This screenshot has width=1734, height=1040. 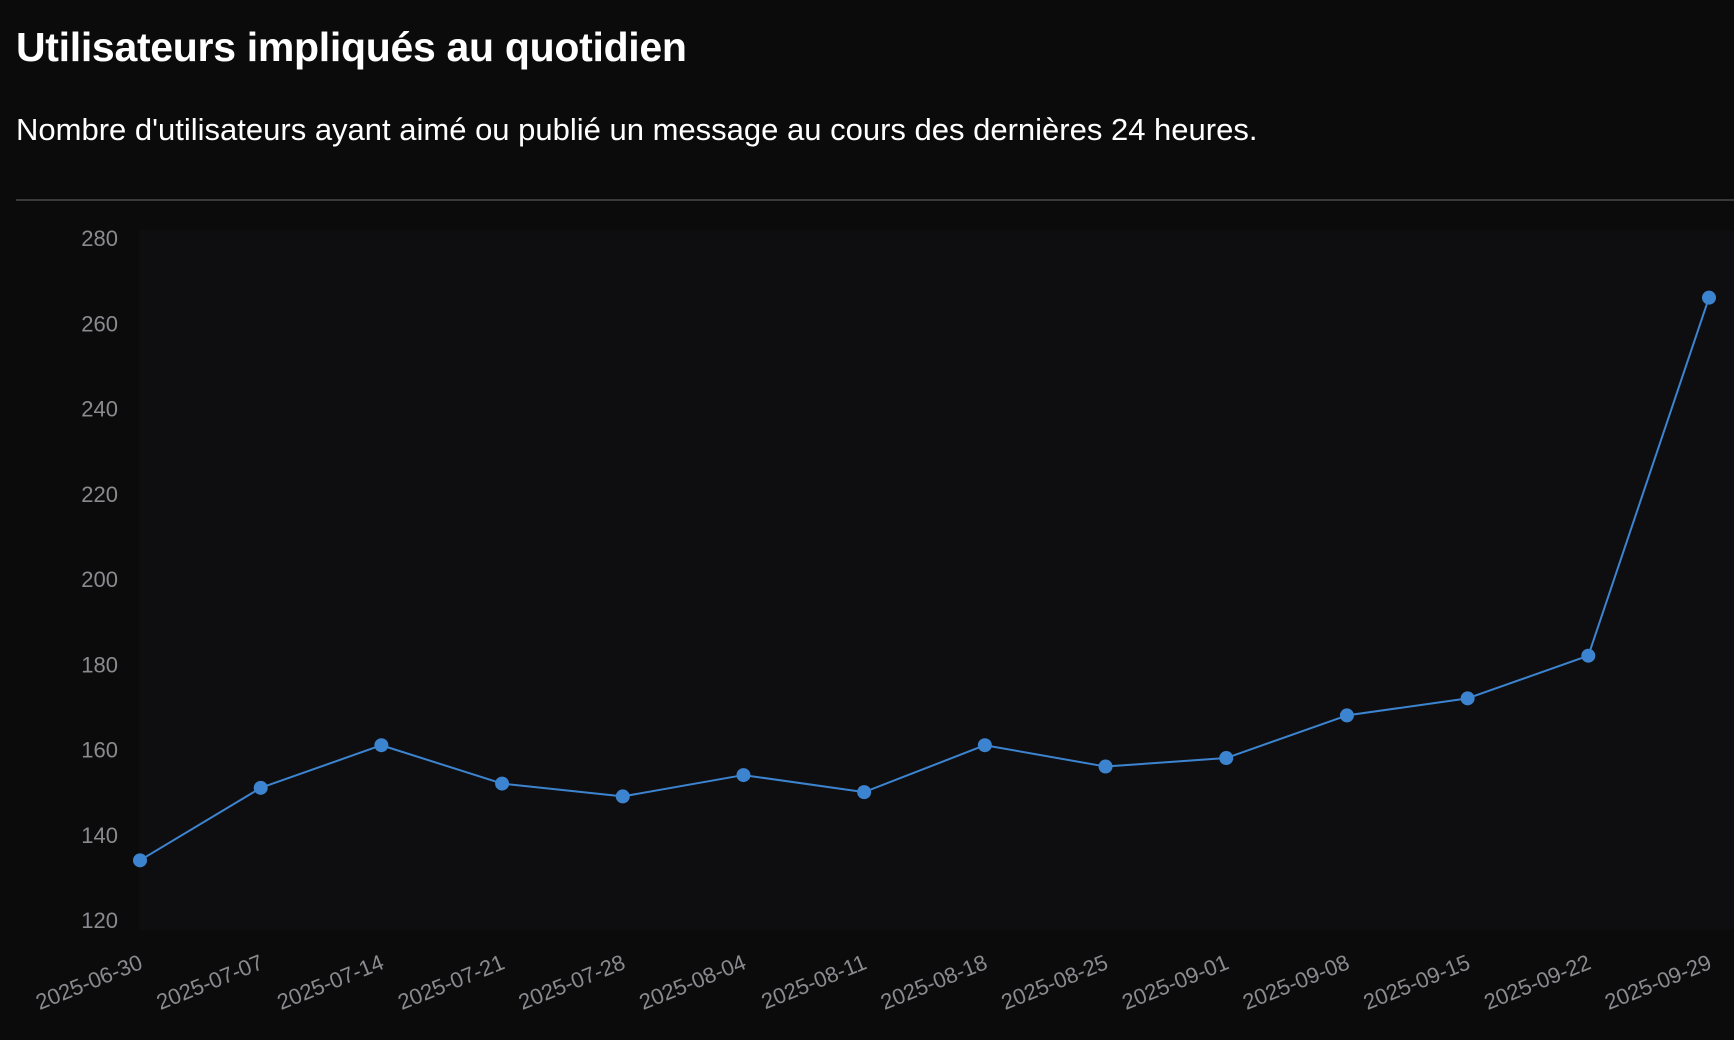 I want to click on y-tick-label: 120, so click(x=99, y=920).